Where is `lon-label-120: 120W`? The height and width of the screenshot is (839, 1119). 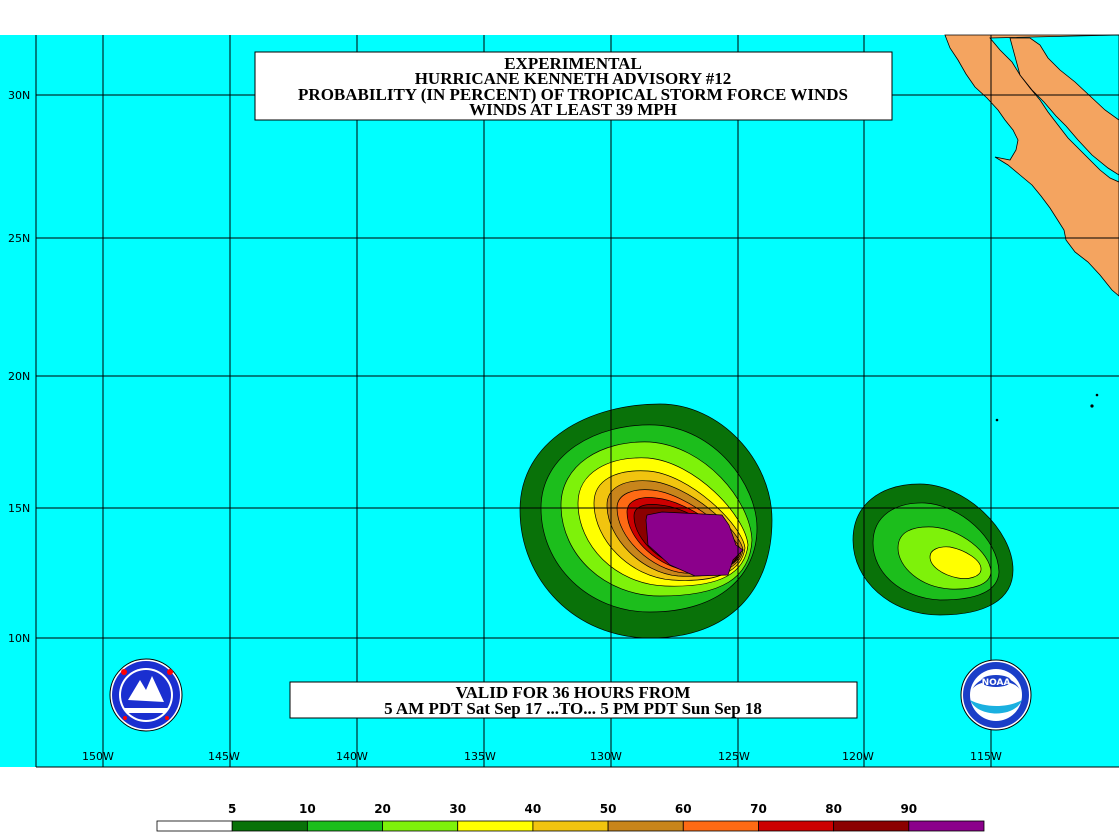 lon-label-120: 120W is located at coordinates (858, 756).